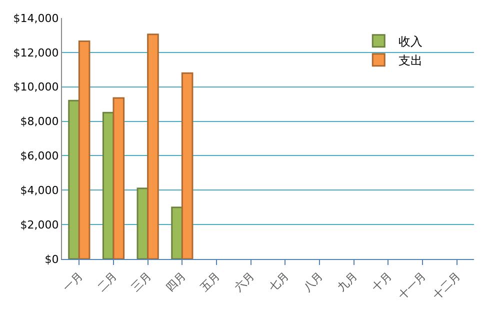  I want to click on y-tick-label: $2,000, so click(39, 225).